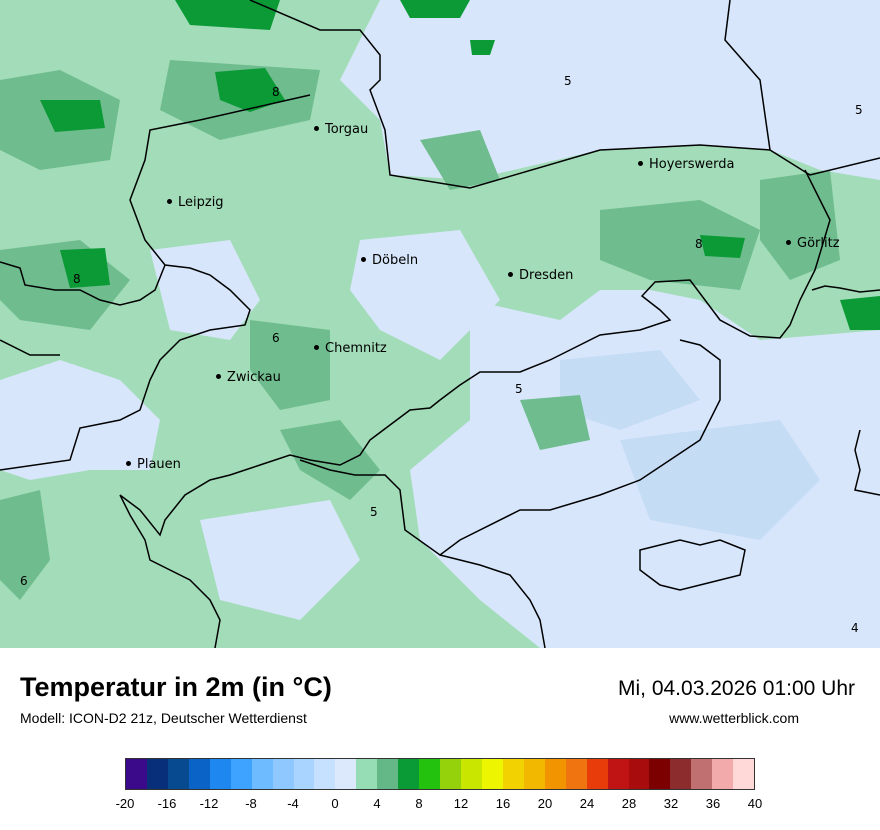  What do you see at coordinates (545, 803) in the screenshot?
I see `legend-tick-label: 20` at bounding box center [545, 803].